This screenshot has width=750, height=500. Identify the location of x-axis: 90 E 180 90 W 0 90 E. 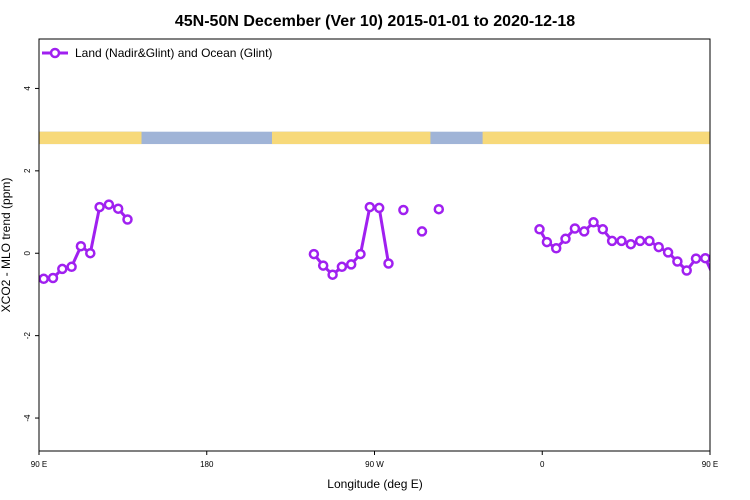
(374, 460).